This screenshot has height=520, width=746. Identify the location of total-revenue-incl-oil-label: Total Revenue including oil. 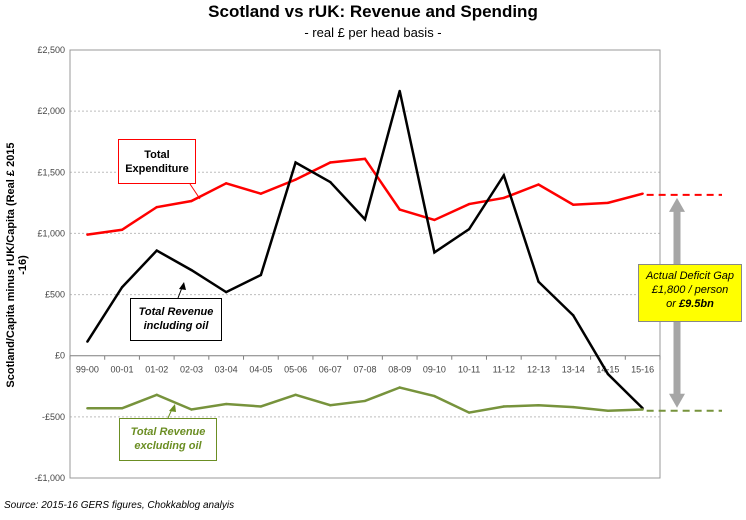
(176, 319).